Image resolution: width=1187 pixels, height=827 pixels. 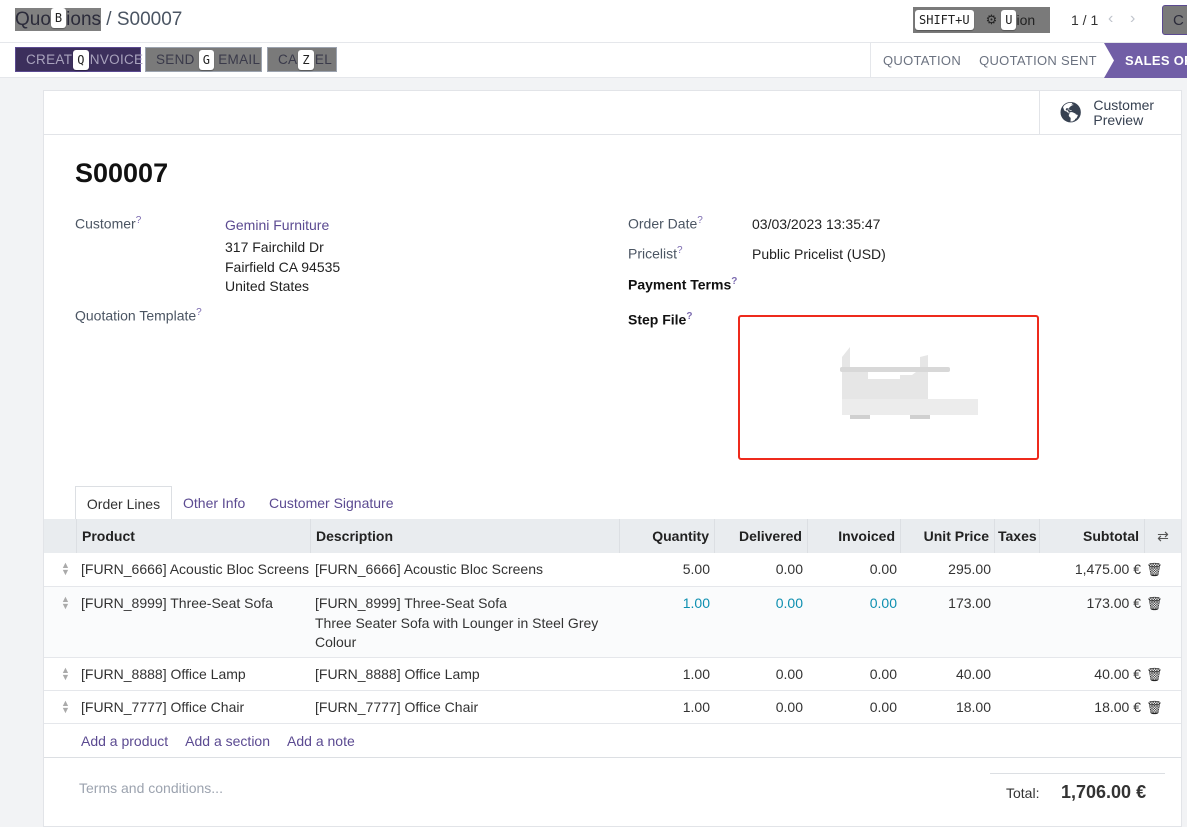 What do you see at coordinates (429, 570) in the screenshot?
I see `description-cell: [FURN_6666] Acoustic Bloc Screens` at bounding box center [429, 570].